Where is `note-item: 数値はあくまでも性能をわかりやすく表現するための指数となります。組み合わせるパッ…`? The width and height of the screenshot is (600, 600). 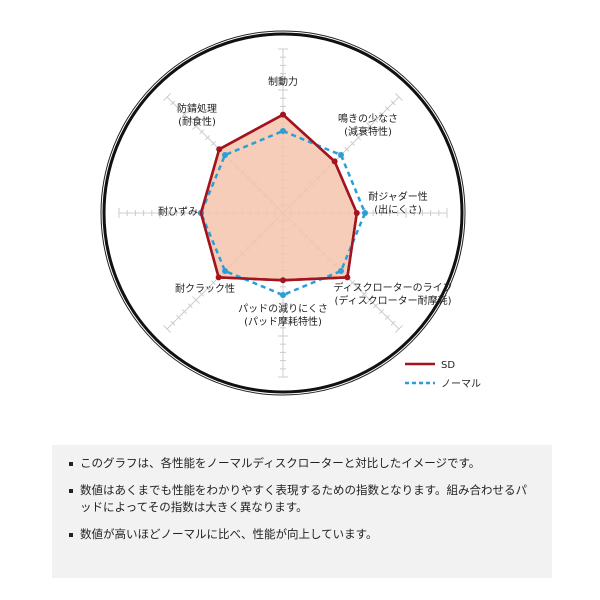 note-item: 数値はあくまでも性能をわかりやすく表現するための指数となります。組み合わせるパッ… is located at coordinates (303, 499).